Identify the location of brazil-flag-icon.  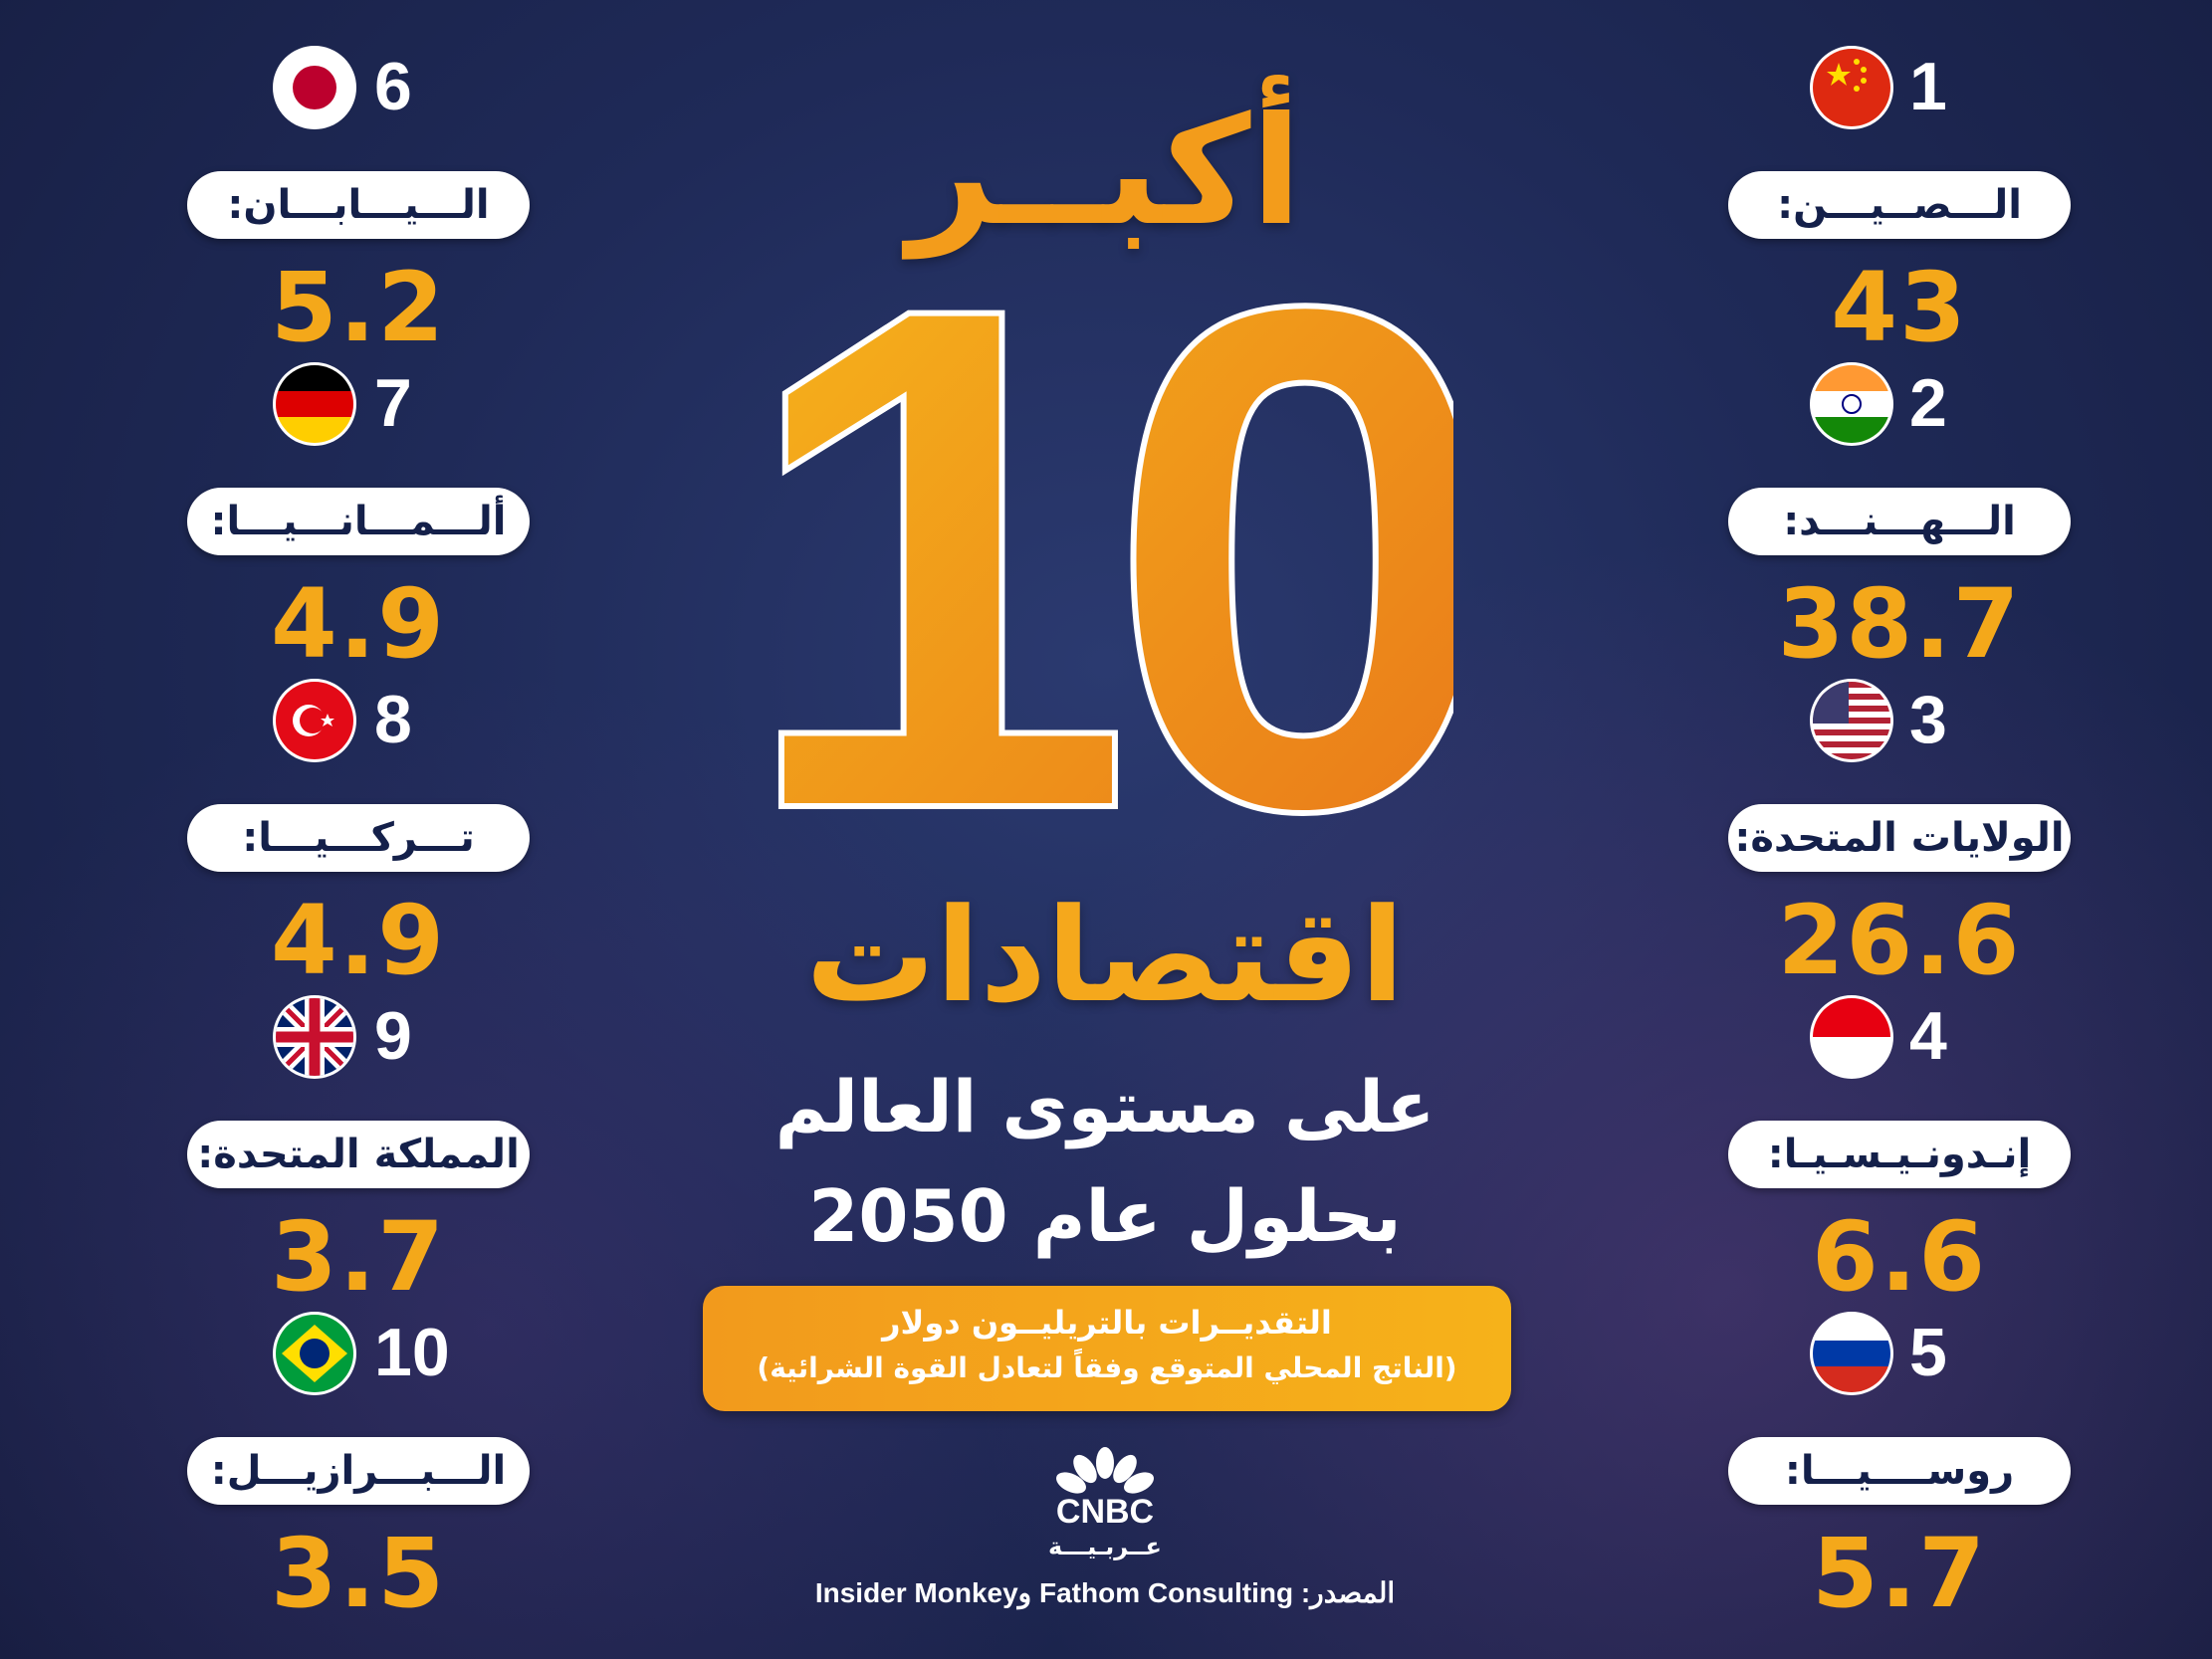
(314, 1353).